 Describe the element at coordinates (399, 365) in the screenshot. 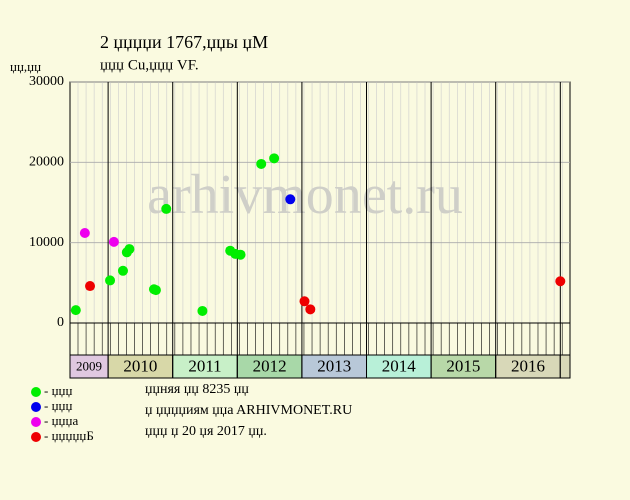

I see `year-label: 2014` at that location.